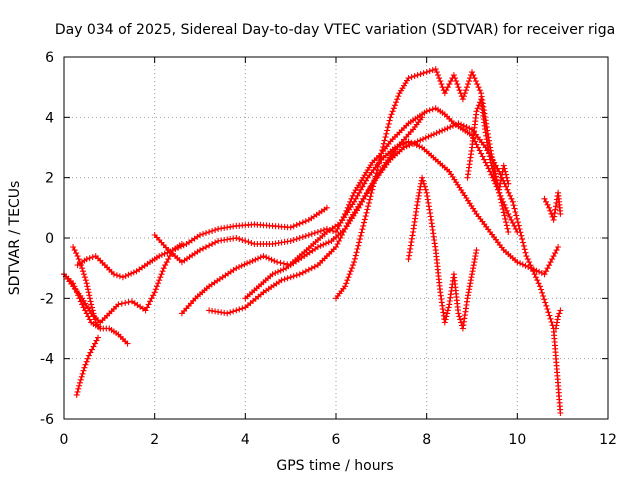 This screenshot has width=640, height=480. I want to click on x-tick-label: 6, so click(336, 440).